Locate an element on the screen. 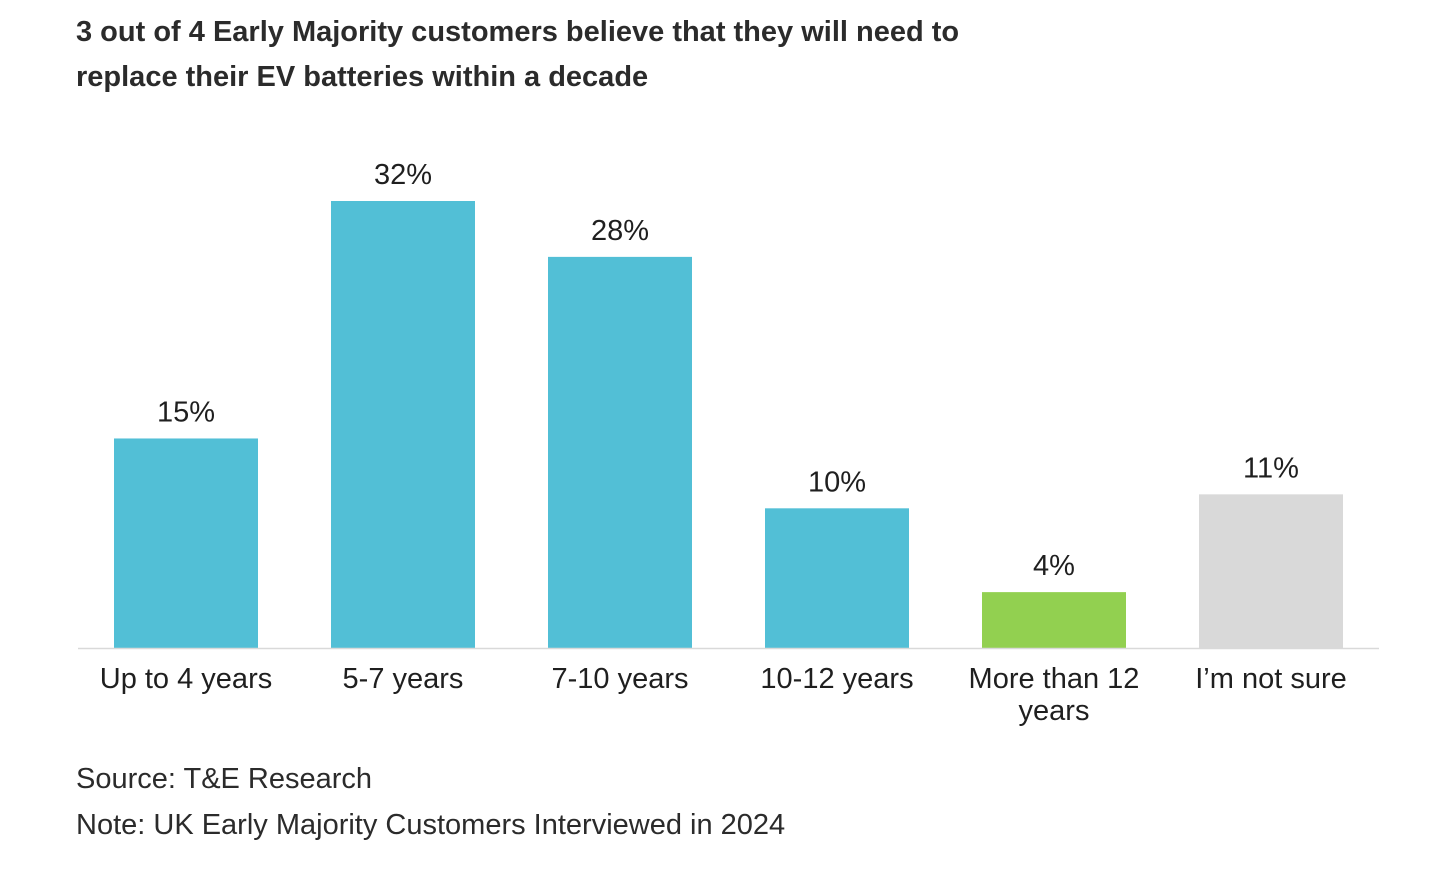  category-label-5-line-2: years is located at coordinates (1054, 711).